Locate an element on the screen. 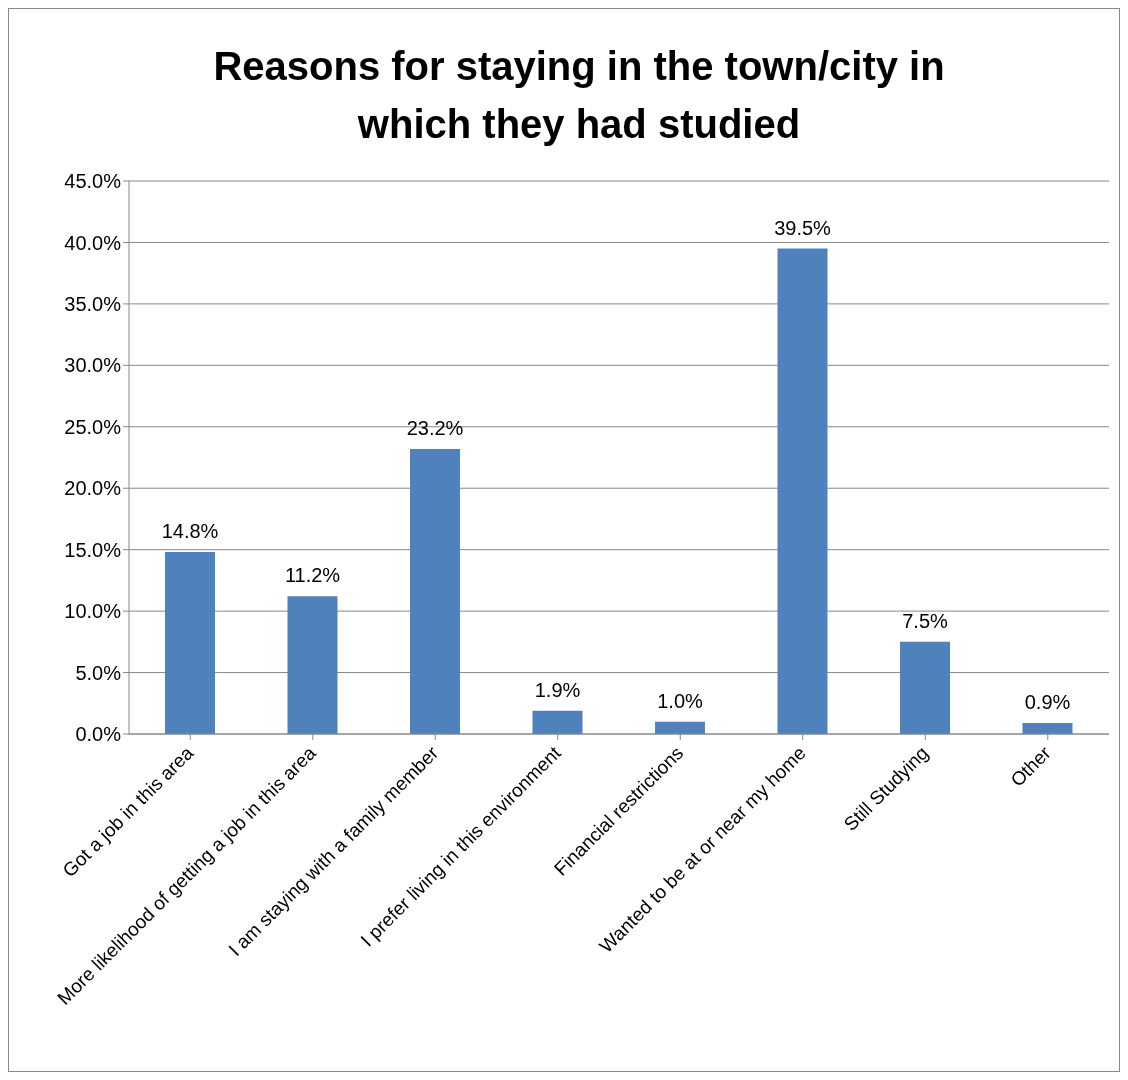  y-tick-label: 40.0% is located at coordinates (93, 242).